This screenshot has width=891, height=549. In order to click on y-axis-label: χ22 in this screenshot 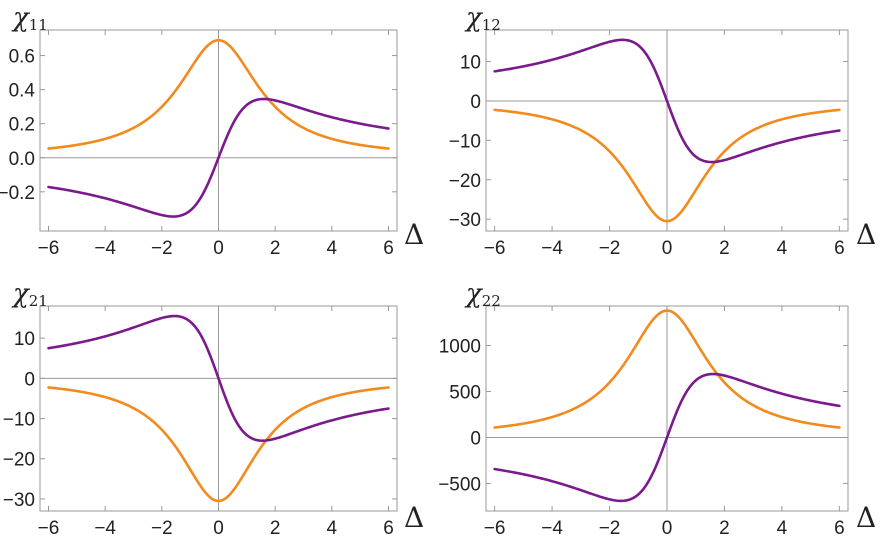, I will do `click(482, 294)`.